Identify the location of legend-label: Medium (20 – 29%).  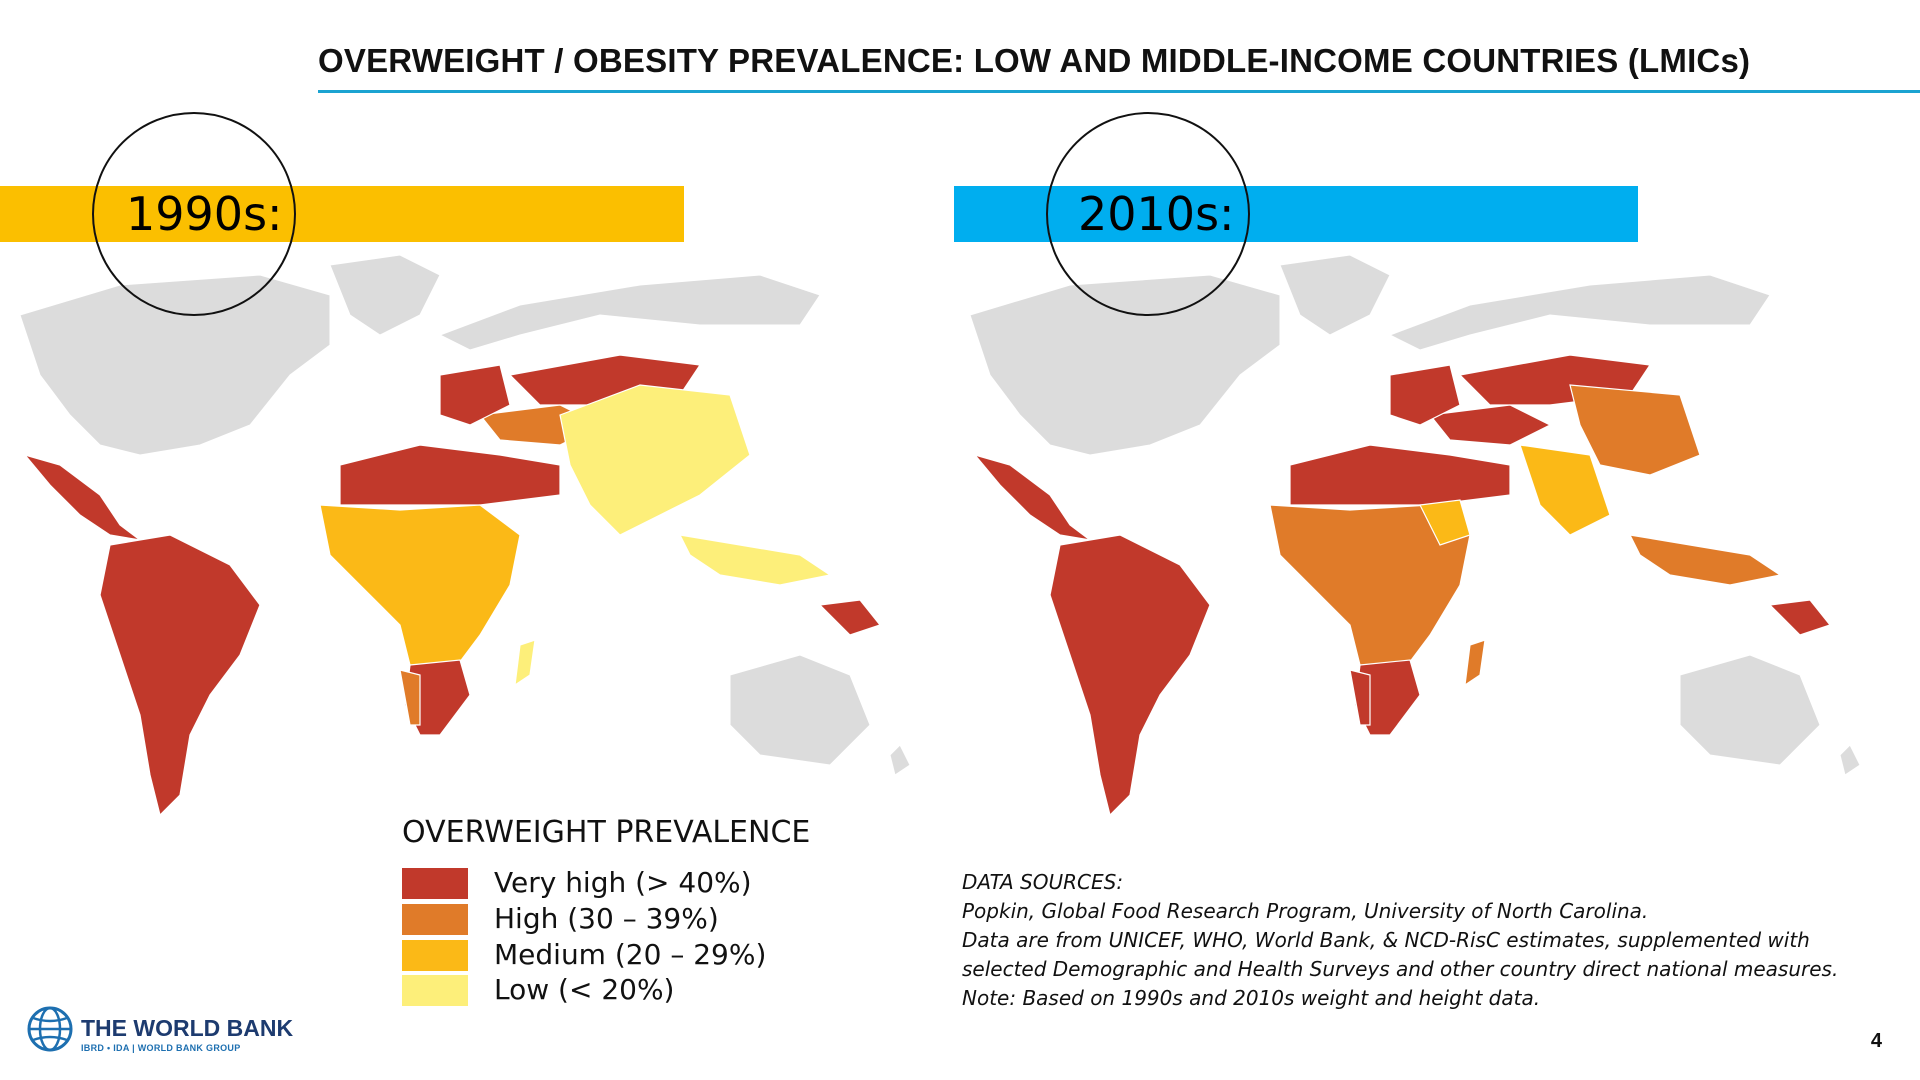
(630, 954).